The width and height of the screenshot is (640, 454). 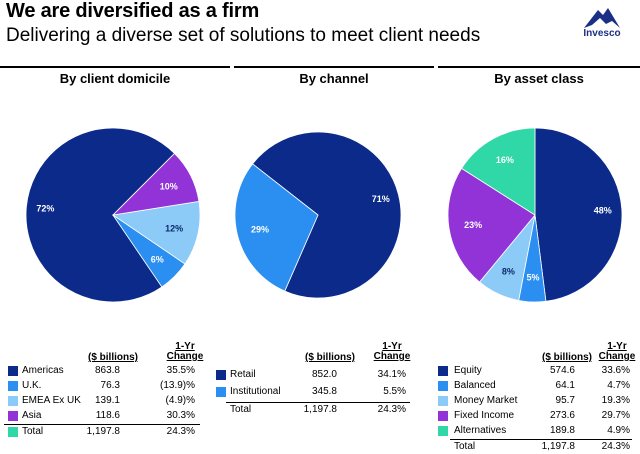 What do you see at coordinates (276, 227) in the screenshot?
I see `pie-slice-institutional` at bounding box center [276, 227].